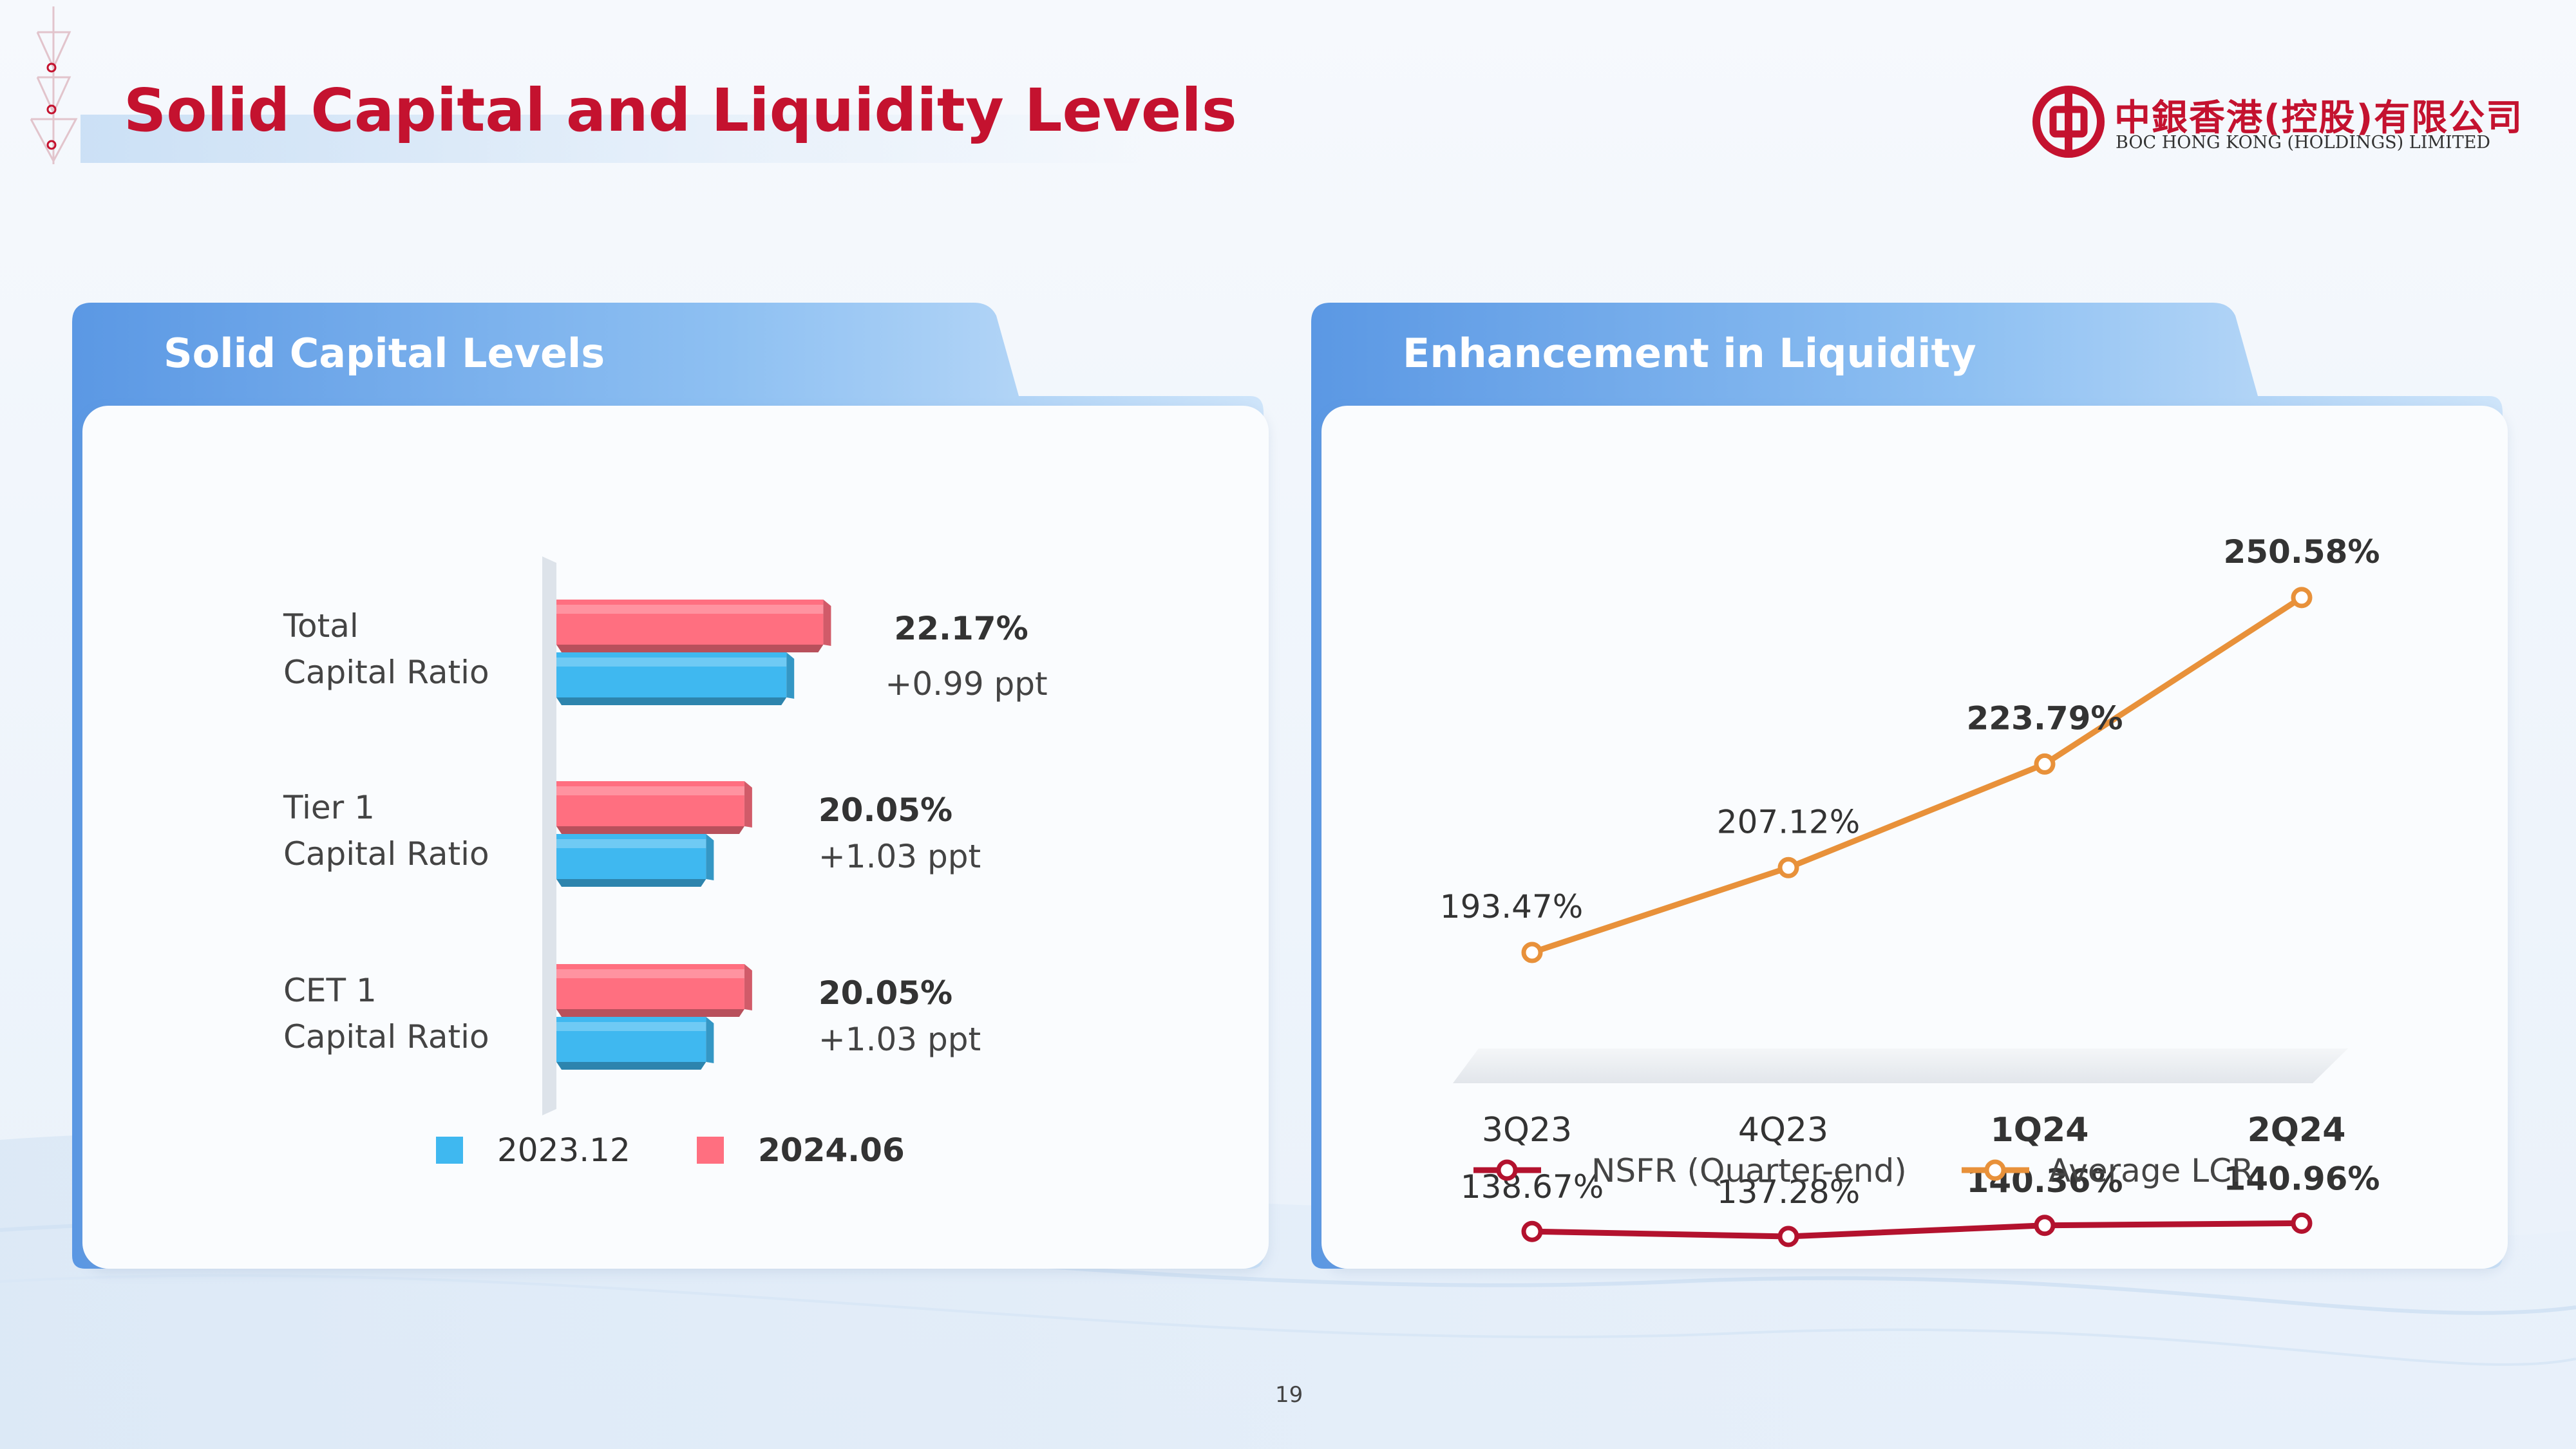 This screenshot has width=2576, height=1449. I want to click on lcr-data-label: 250.58%, so click(2301, 552).